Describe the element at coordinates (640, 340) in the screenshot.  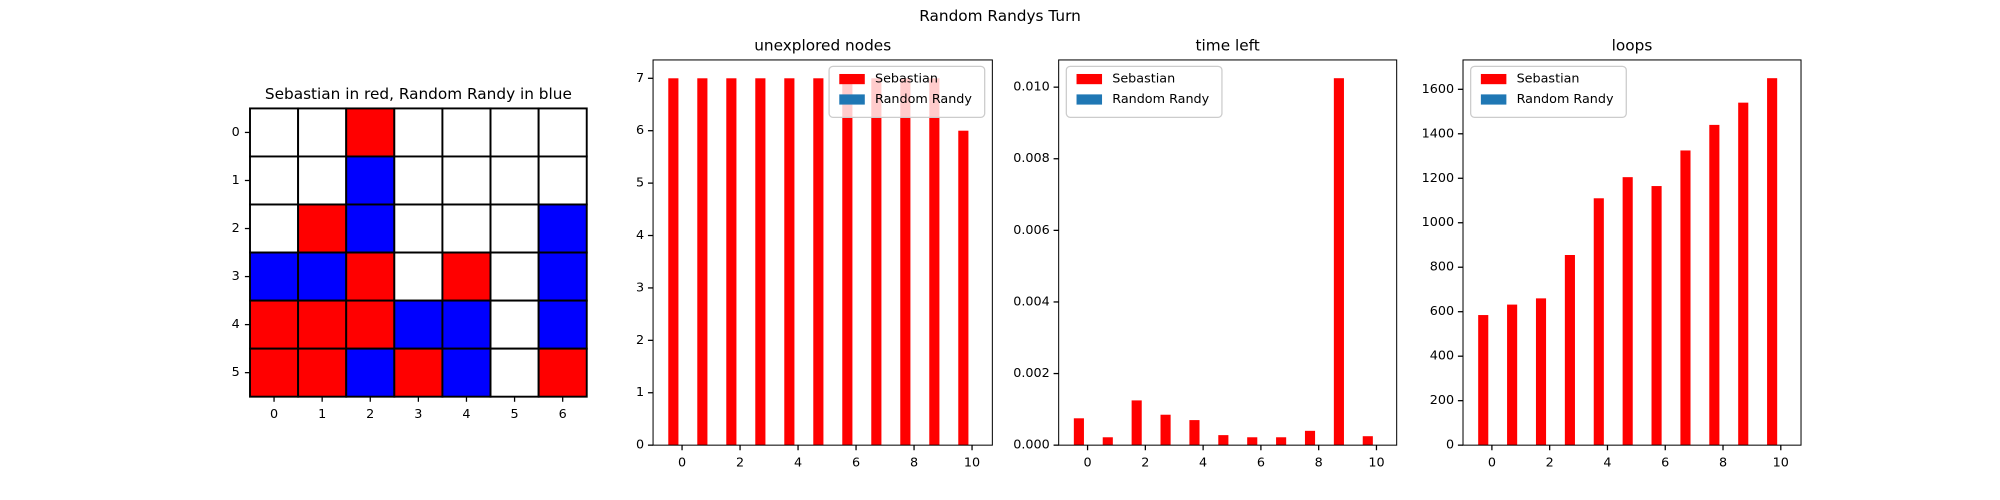
I see `y-tick-label: 2` at that location.